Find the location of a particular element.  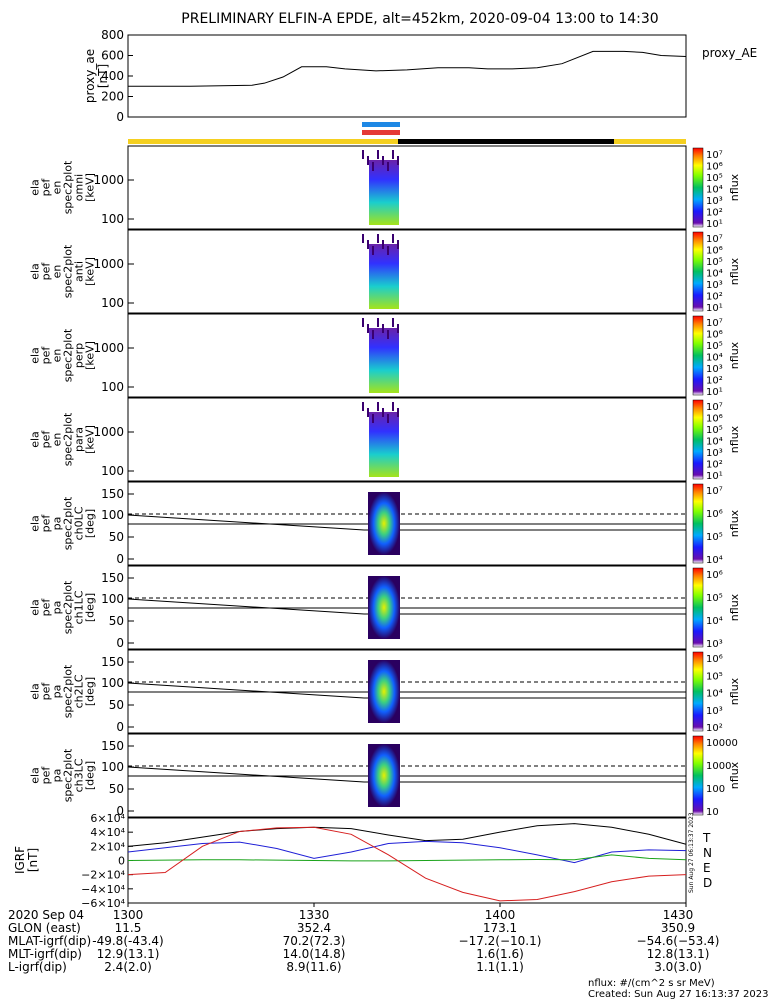

footer-units: nflux: #/(cm^2 s sr MeV) is located at coordinates (651, 983).